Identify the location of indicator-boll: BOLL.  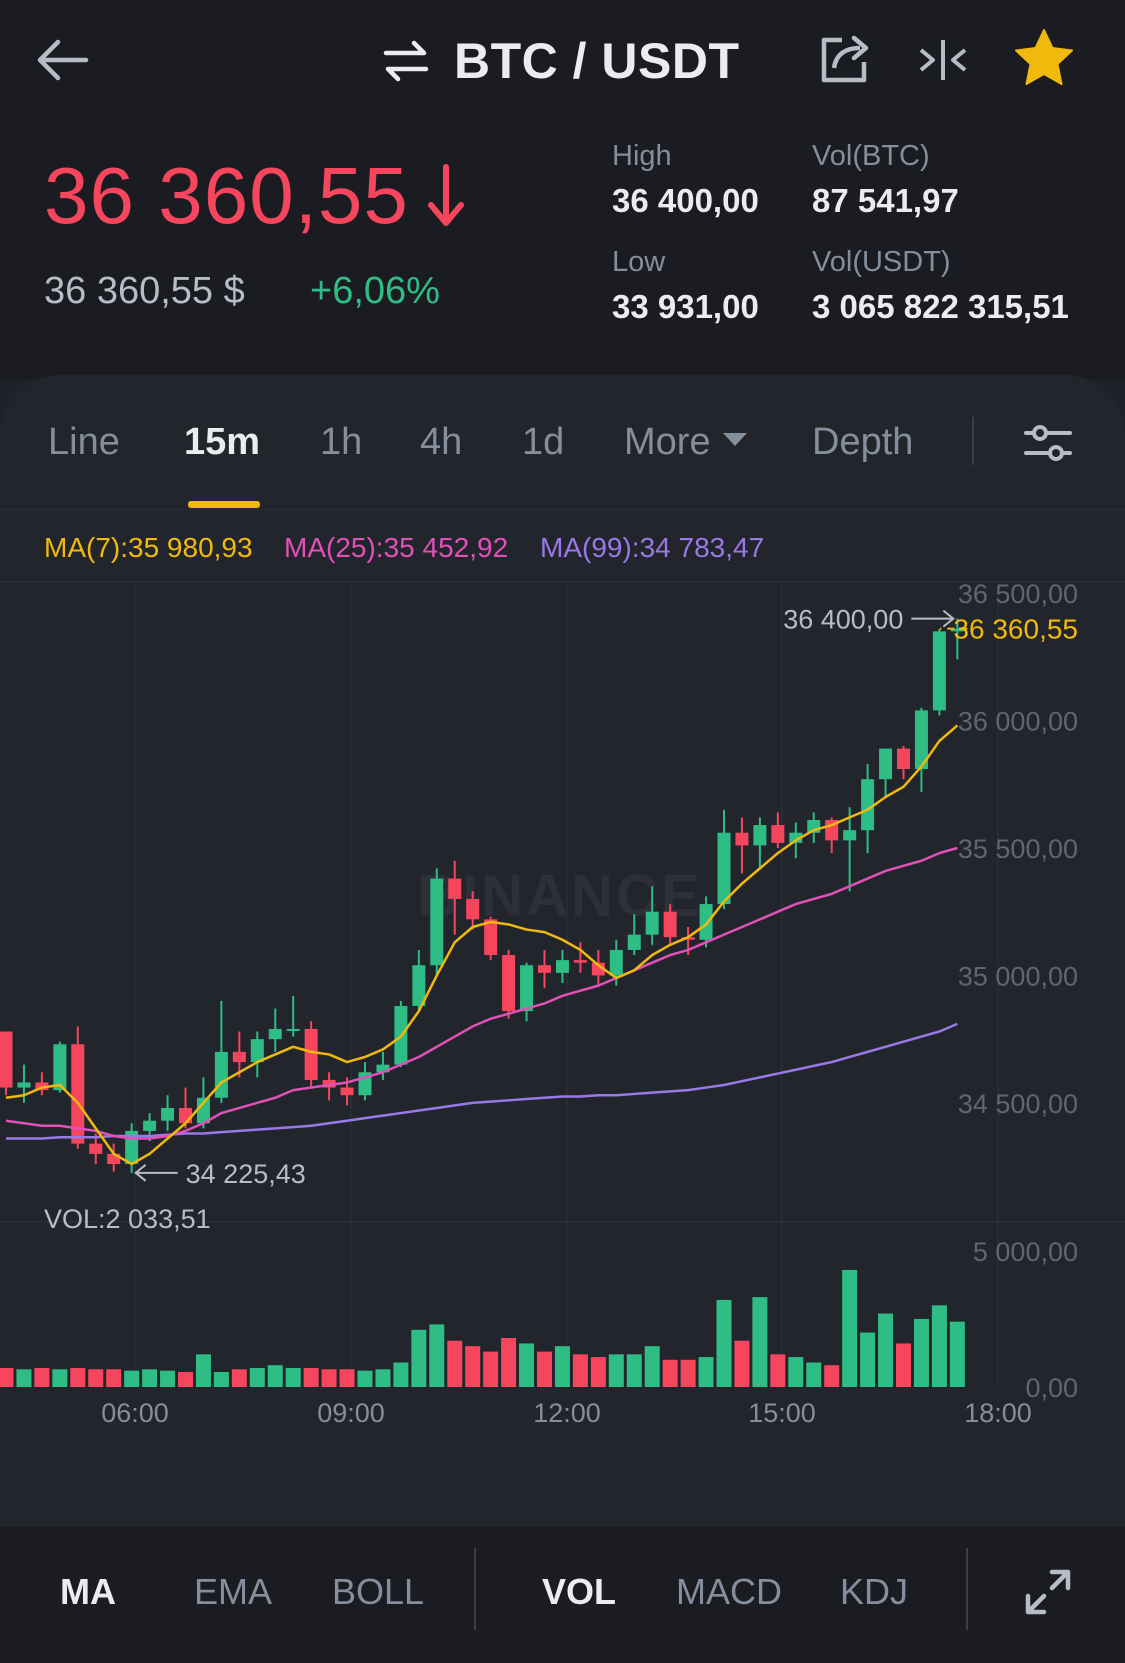
(378, 1591).